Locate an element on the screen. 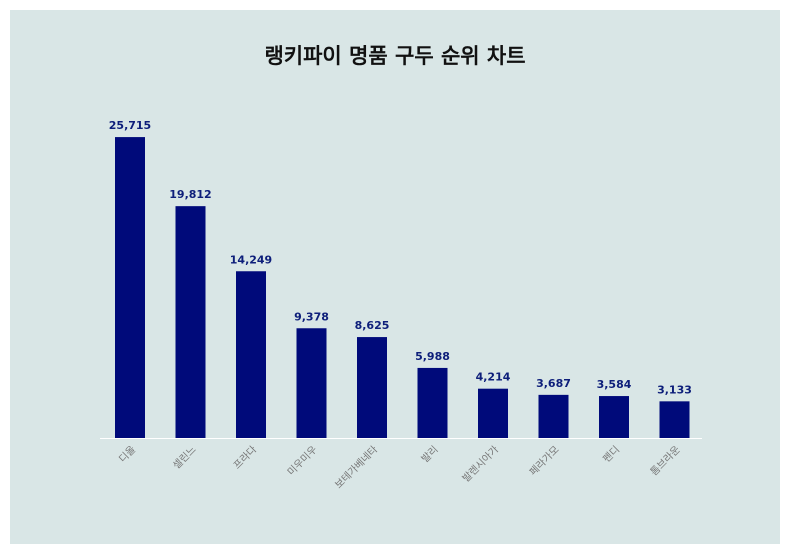 The width and height of the screenshot is (790, 554). category-label-6: 발렌시아가 is located at coordinates (480, 464).